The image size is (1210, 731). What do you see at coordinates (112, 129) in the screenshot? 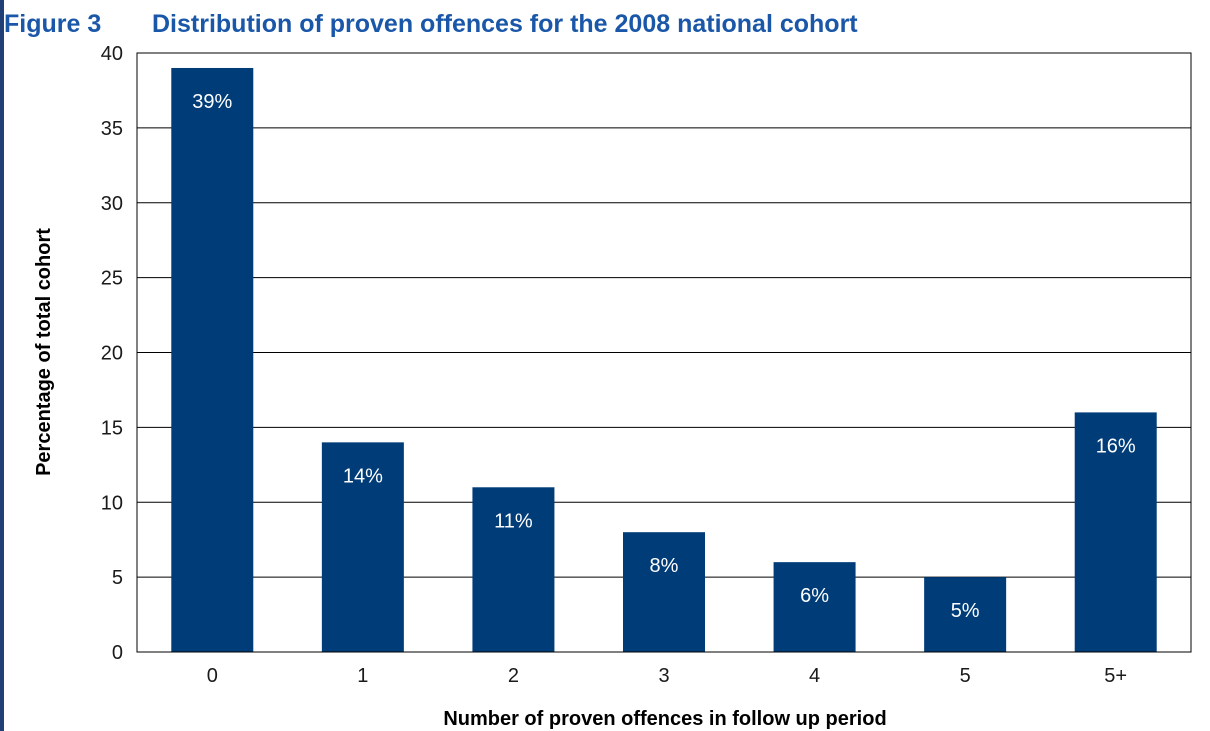
I see `y-tick-label: 35` at bounding box center [112, 129].